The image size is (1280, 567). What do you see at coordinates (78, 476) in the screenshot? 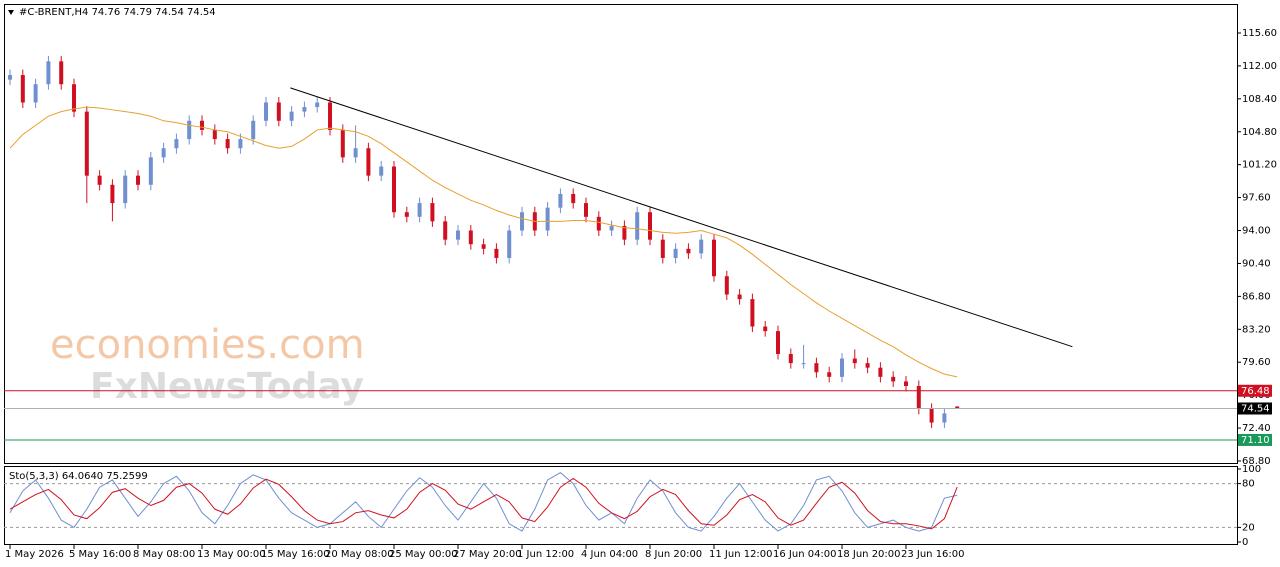
I see `indicator-title: Sto(5,3,3) 64.0640 75.2599` at bounding box center [78, 476].